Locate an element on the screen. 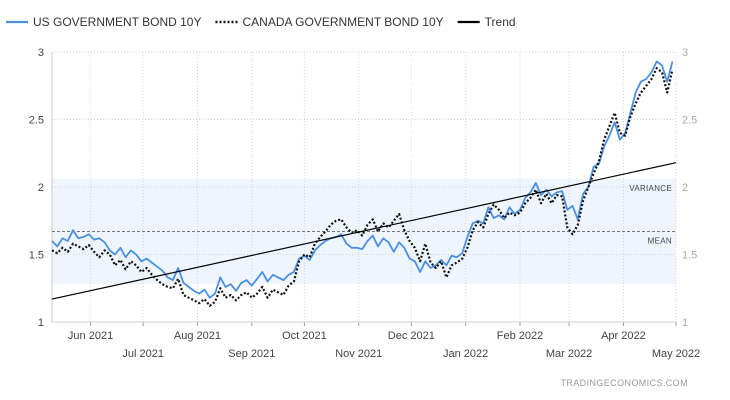 The width and height of the screenshot is (730, 400). y-tick-label: 1 is located at coordinates (41, 323).